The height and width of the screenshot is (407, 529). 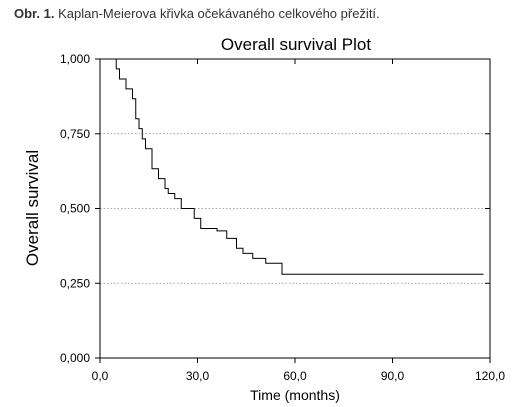 I want to click on y-tick-label: 0,500, so click(x=75, y=209).